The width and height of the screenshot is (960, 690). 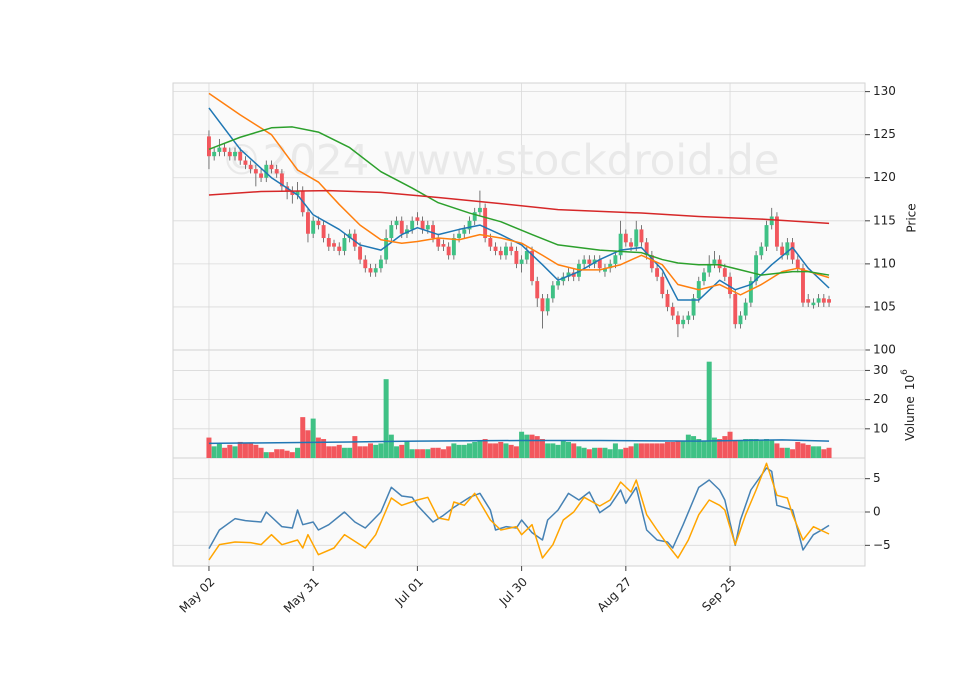 What do you see at coordinates (910, 418) in the screenshot?
I see `volume-label-text: Volume` at bounding box center [910, 418].